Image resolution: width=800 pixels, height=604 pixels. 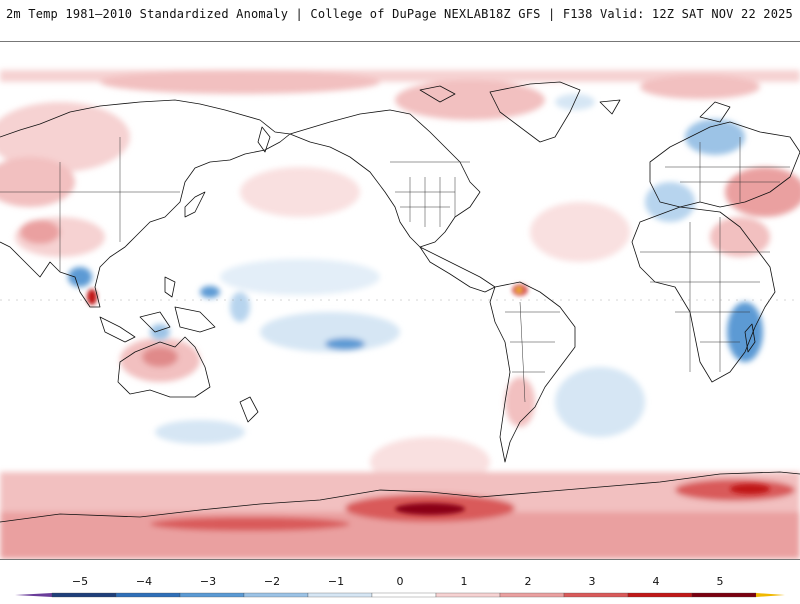 I want to click on colorbar-svg, so click(x=400, y=595).